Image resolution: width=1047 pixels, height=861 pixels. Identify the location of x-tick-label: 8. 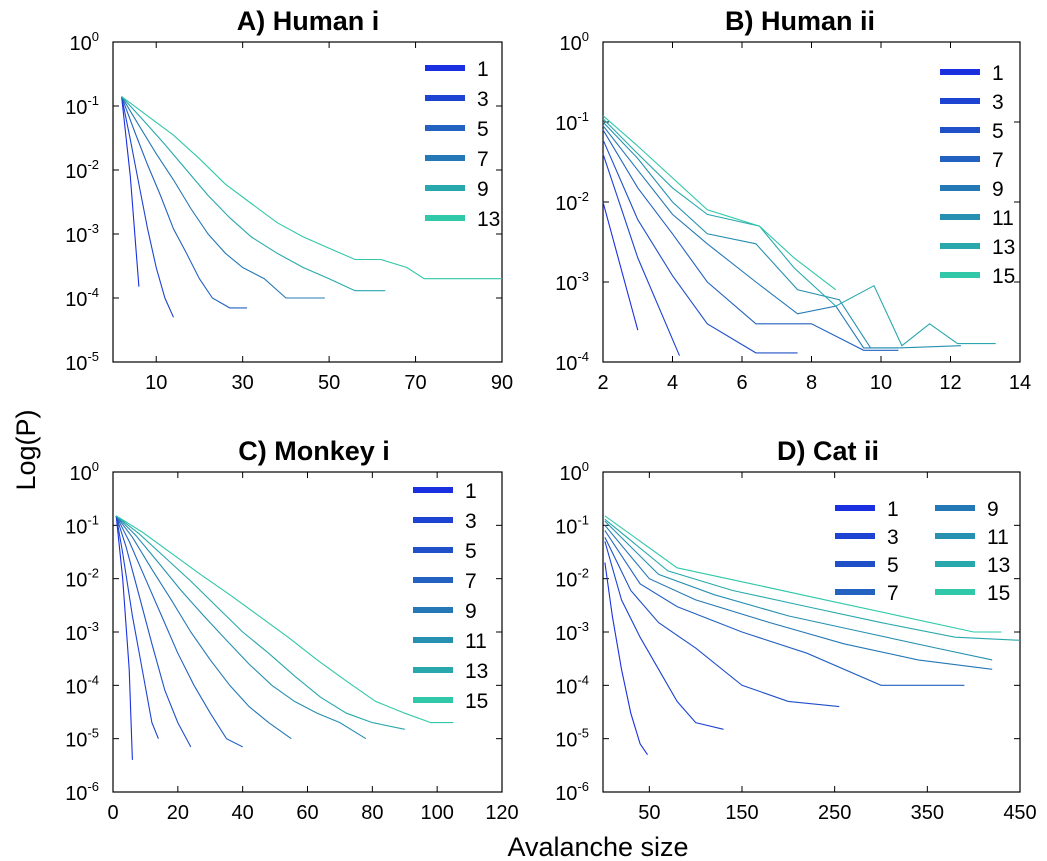
(811, 383).